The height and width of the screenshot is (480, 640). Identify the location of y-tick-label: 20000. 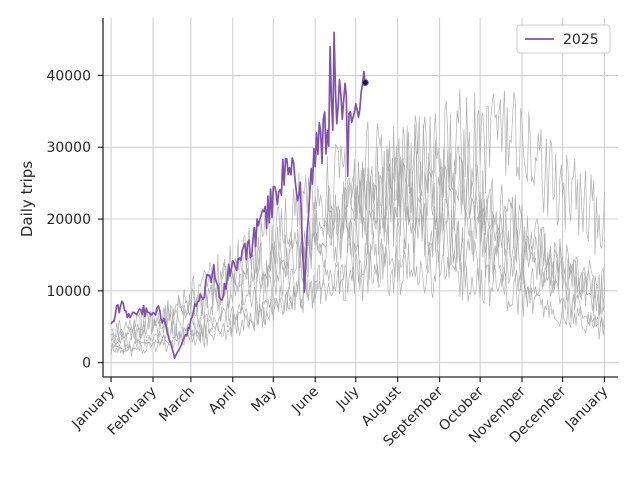
(68, 220).